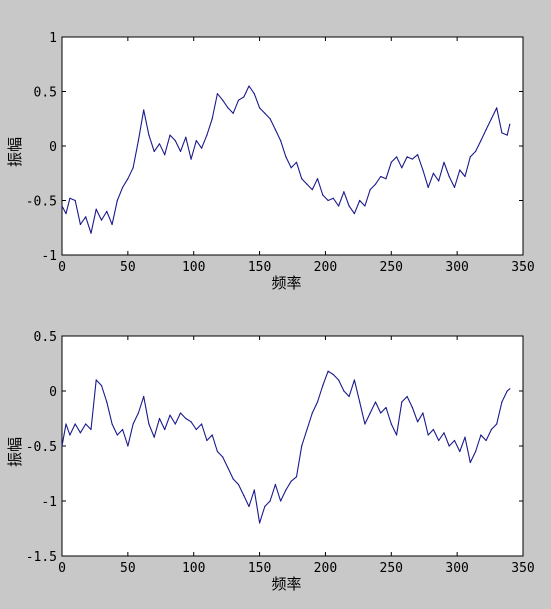 Image resolution: width=551 pixels, height=609 pixels. Describe the element at coordinates (193, 568) in the screenshot. I see `x-tick-label: 100` at that location.